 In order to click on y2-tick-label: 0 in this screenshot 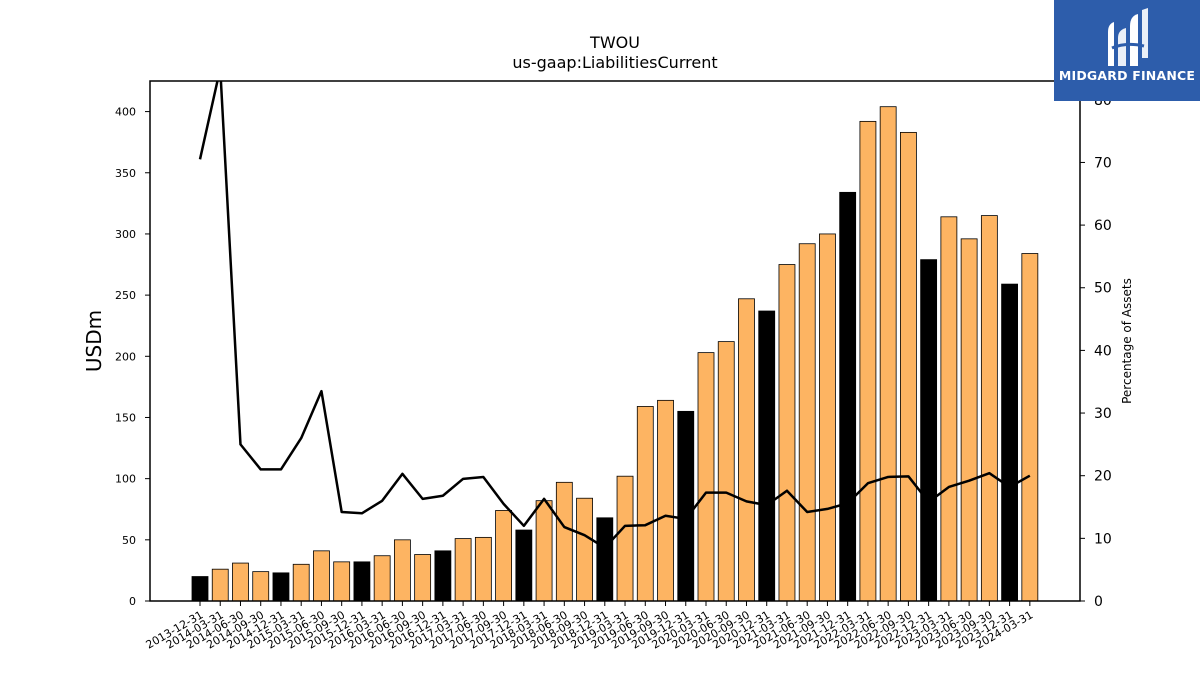, I will do `click(1098, 602)`.